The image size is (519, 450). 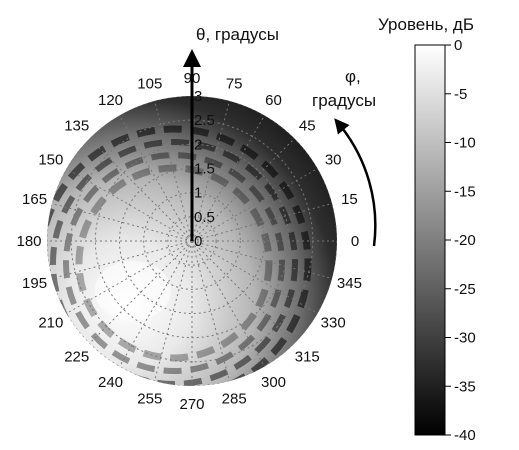 What do you see at coordinates (465, 289) in the screenshot?
I see `colorbar-tick-label: -25` at bounding box center [465, 289].